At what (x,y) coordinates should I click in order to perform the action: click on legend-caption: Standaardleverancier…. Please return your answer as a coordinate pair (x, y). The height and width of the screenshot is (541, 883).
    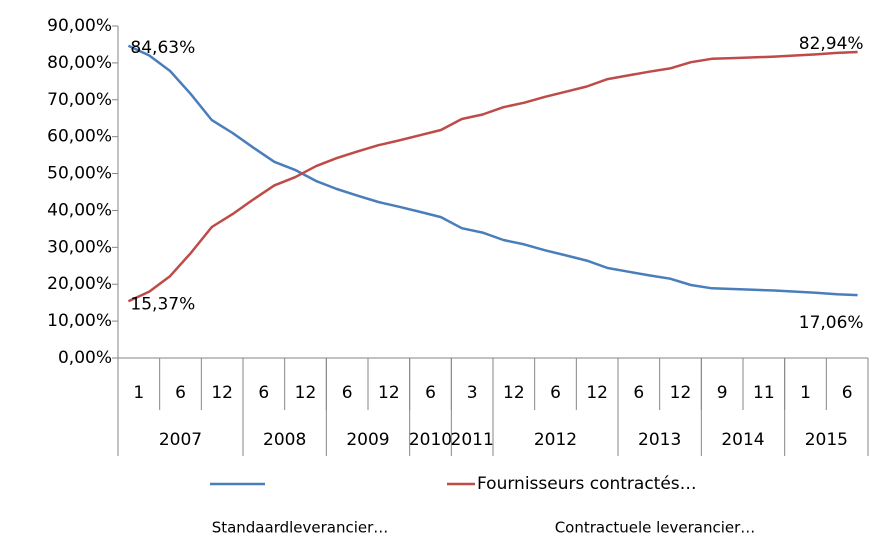
    Looking at the image, I should click on (300, 528).